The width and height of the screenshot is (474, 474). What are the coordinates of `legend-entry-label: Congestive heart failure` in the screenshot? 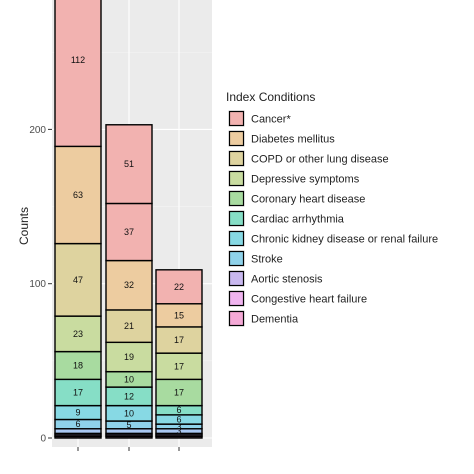 It's located at (309, 300).